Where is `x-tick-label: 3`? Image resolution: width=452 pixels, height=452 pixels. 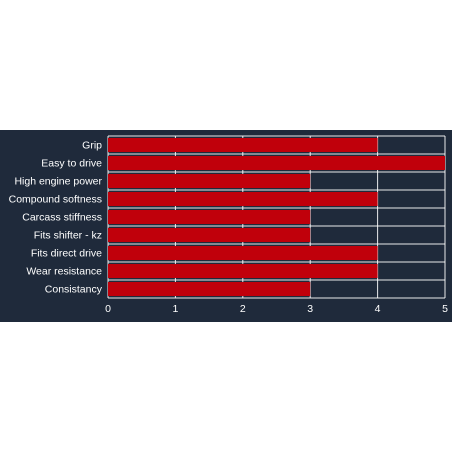 x-tick-label: 3 is located at coordinates (310, 309).